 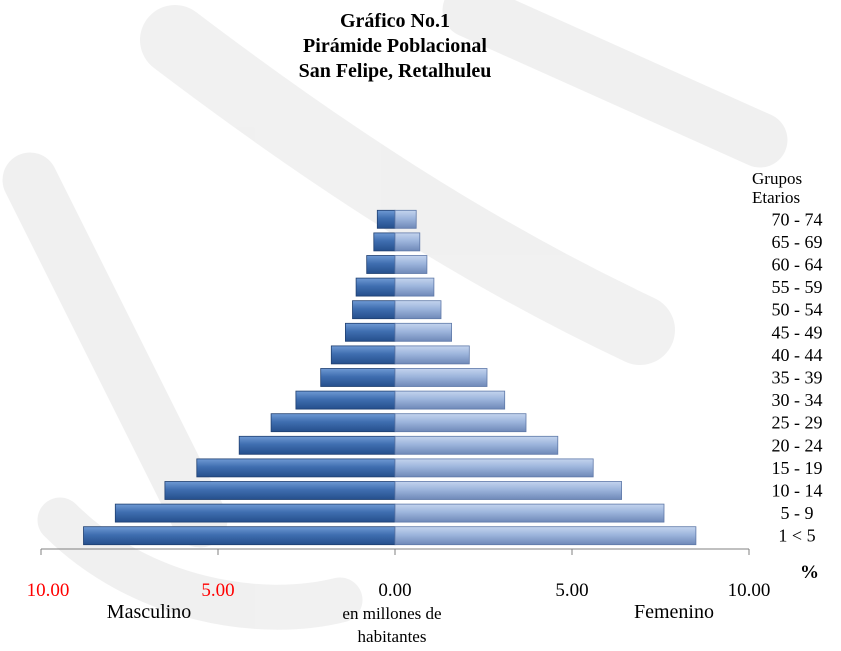 I want to click on category-label-5: 25 - 29, so click(x=797, y=423).